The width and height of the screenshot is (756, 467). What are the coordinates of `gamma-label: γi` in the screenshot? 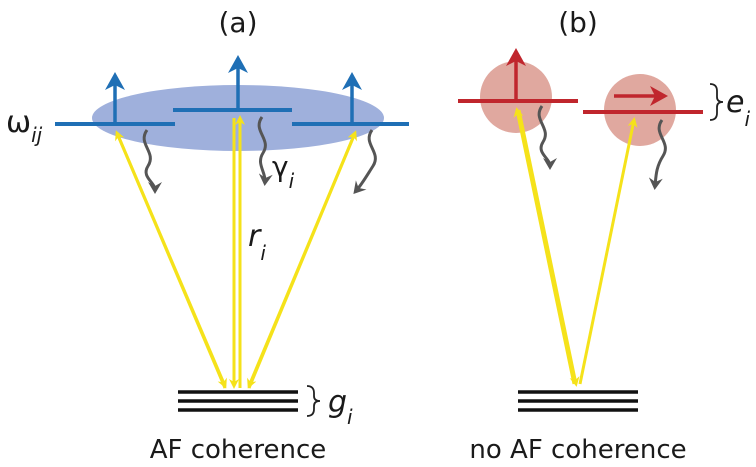 It's located at (283, 171).